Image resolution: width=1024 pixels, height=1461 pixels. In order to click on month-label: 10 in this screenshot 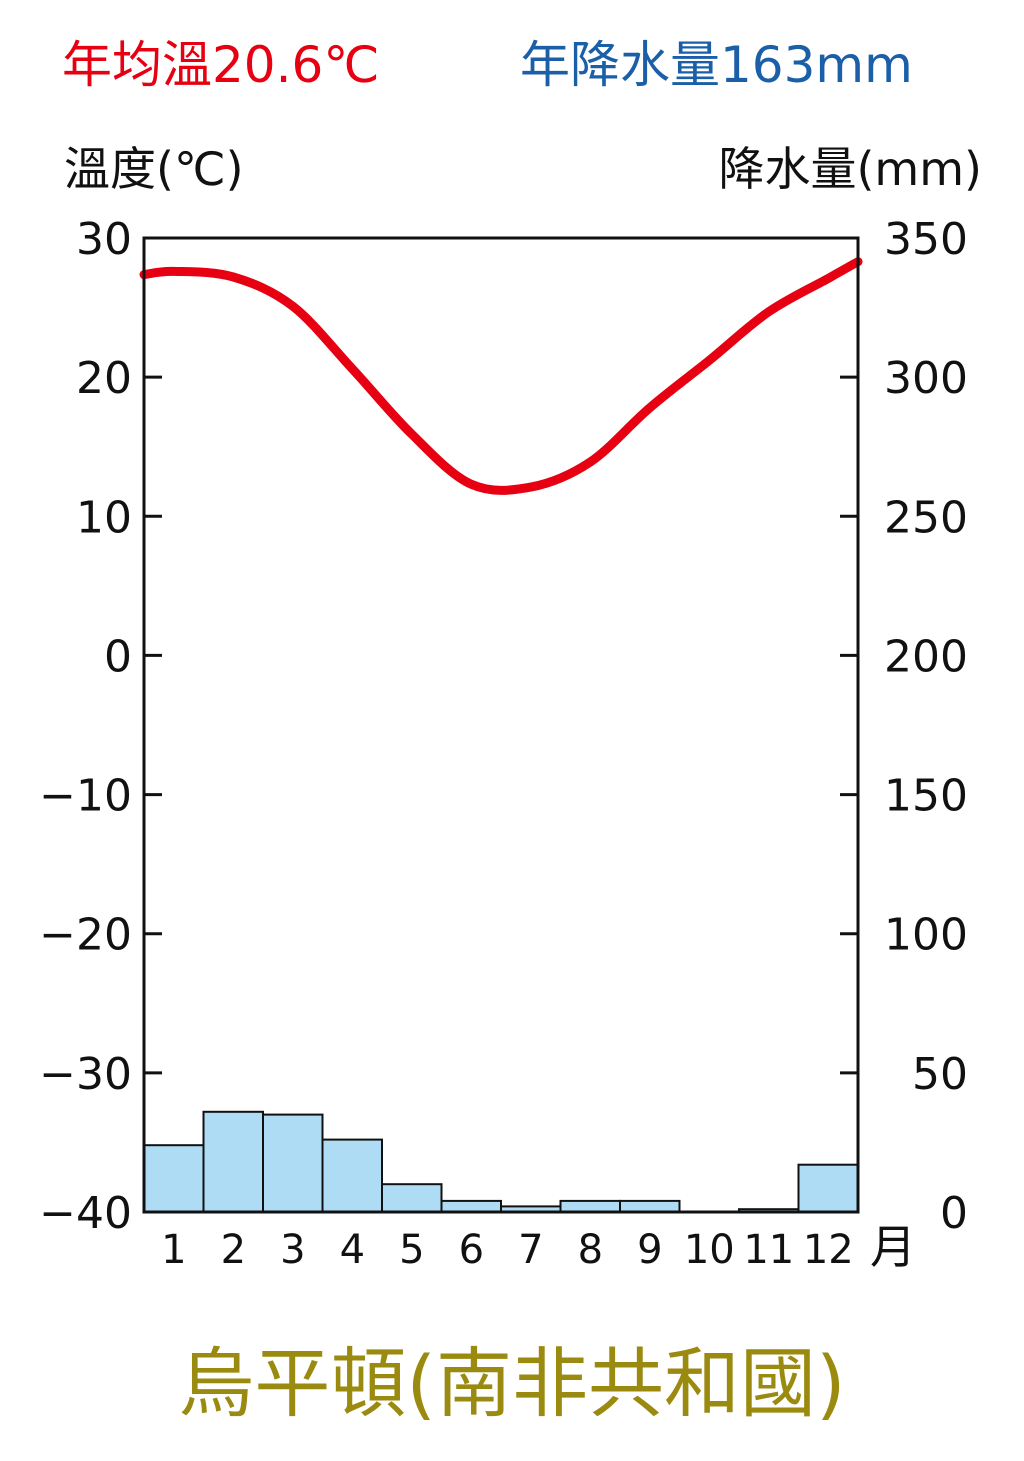, I will do `click(709, 1250)`.